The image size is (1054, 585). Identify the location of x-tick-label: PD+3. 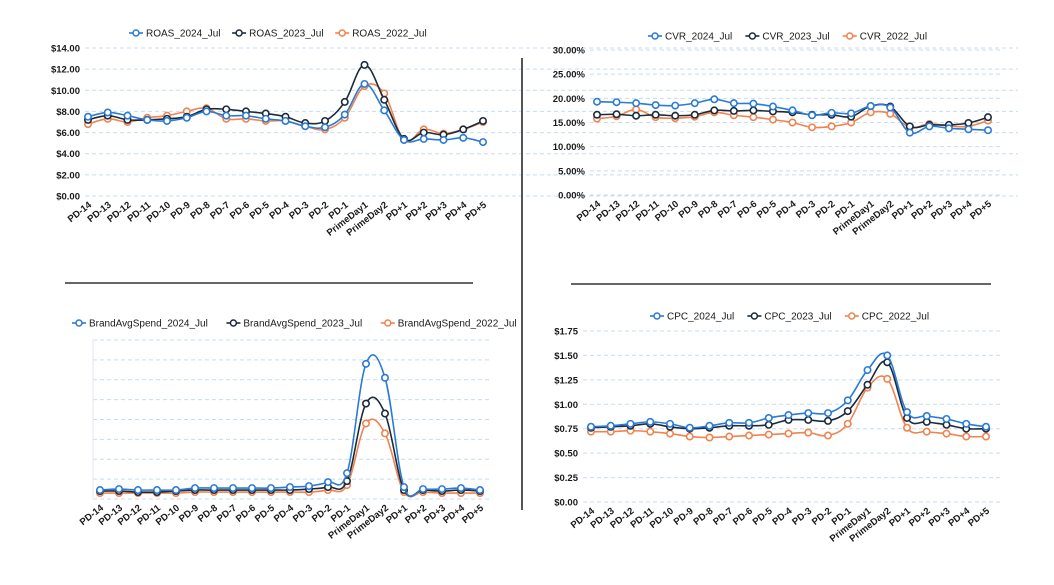
(437, 211).